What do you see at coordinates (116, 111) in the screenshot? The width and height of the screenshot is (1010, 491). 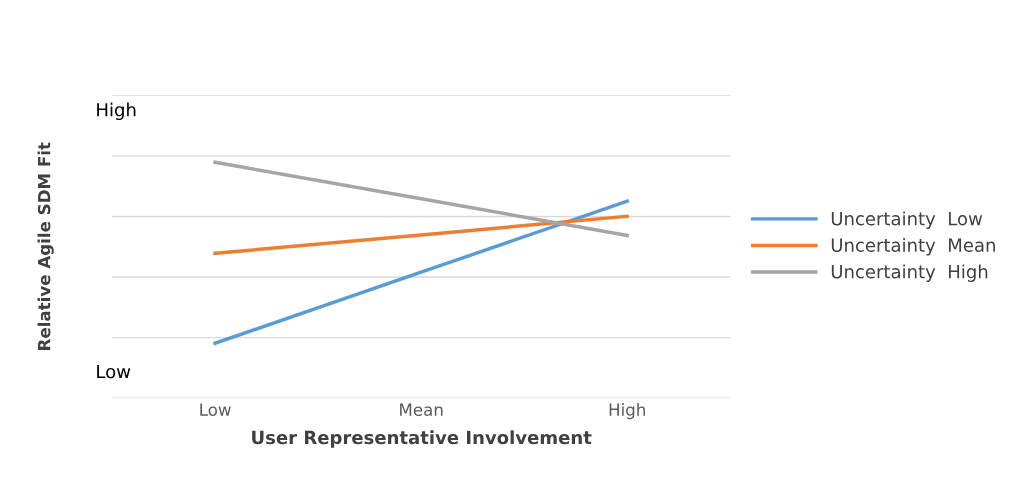 I see `text: High` at bounding box center [116, 111].